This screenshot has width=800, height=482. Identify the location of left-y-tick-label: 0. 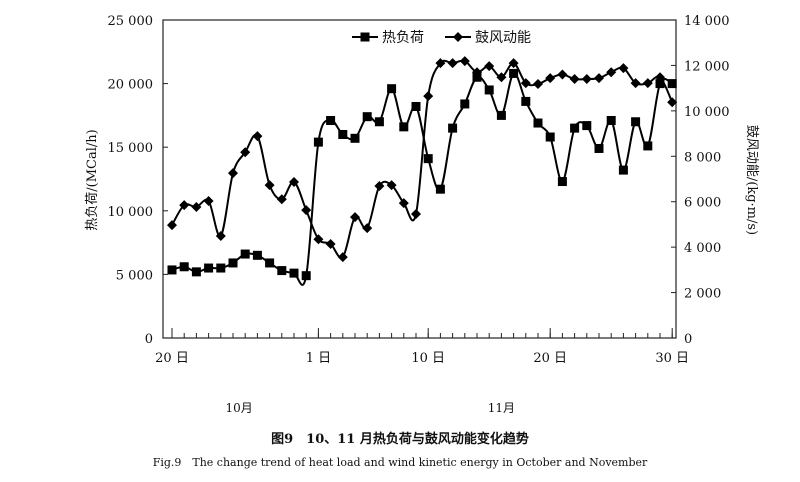
(149, 339).